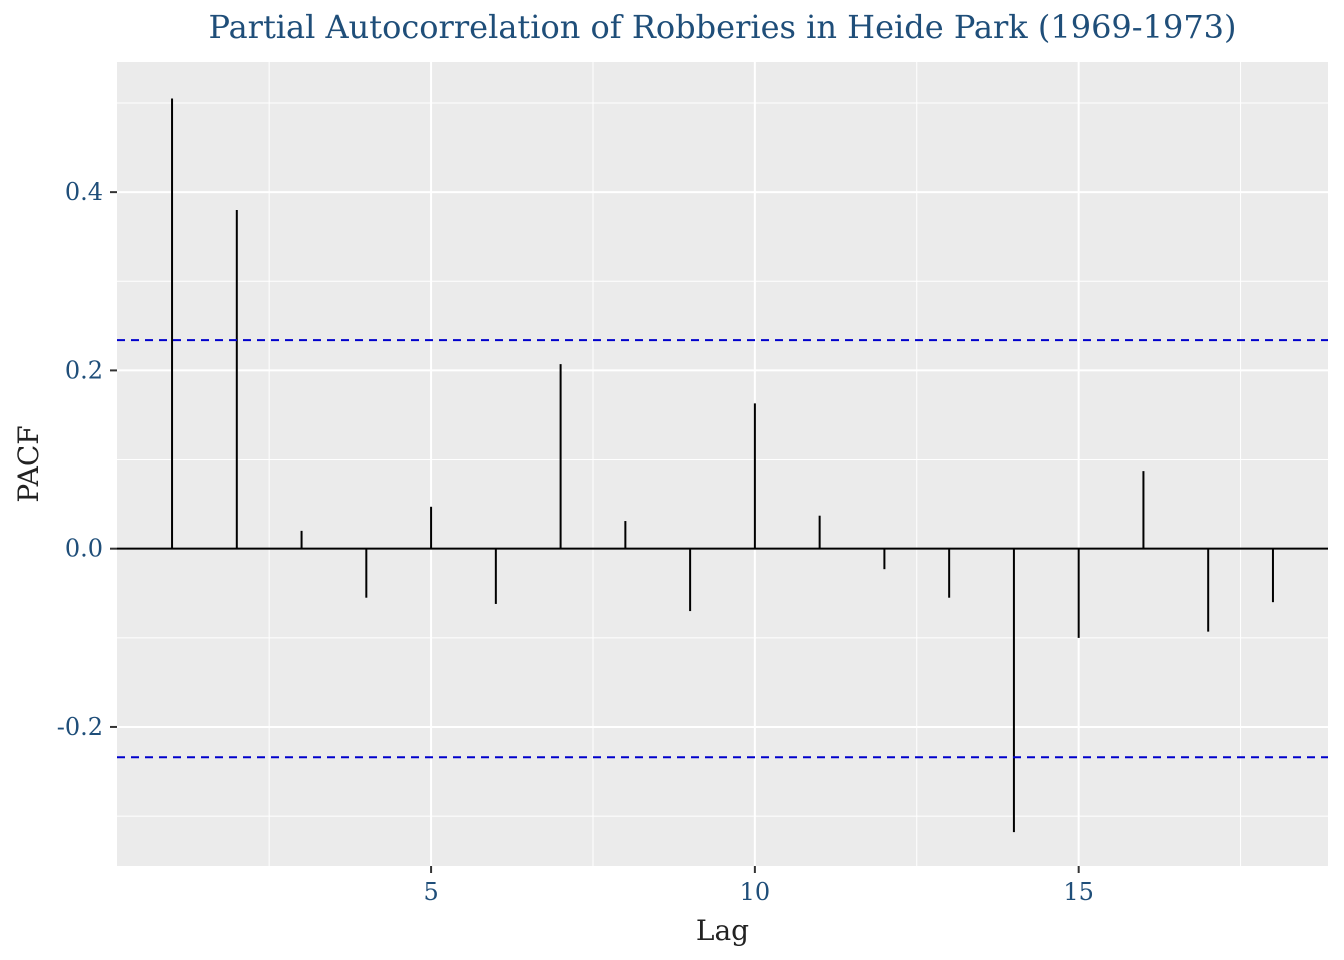  Describe the element at coordinates (80, 727) in the screenshot. I see `y-tick-label: -0.2` at that location.